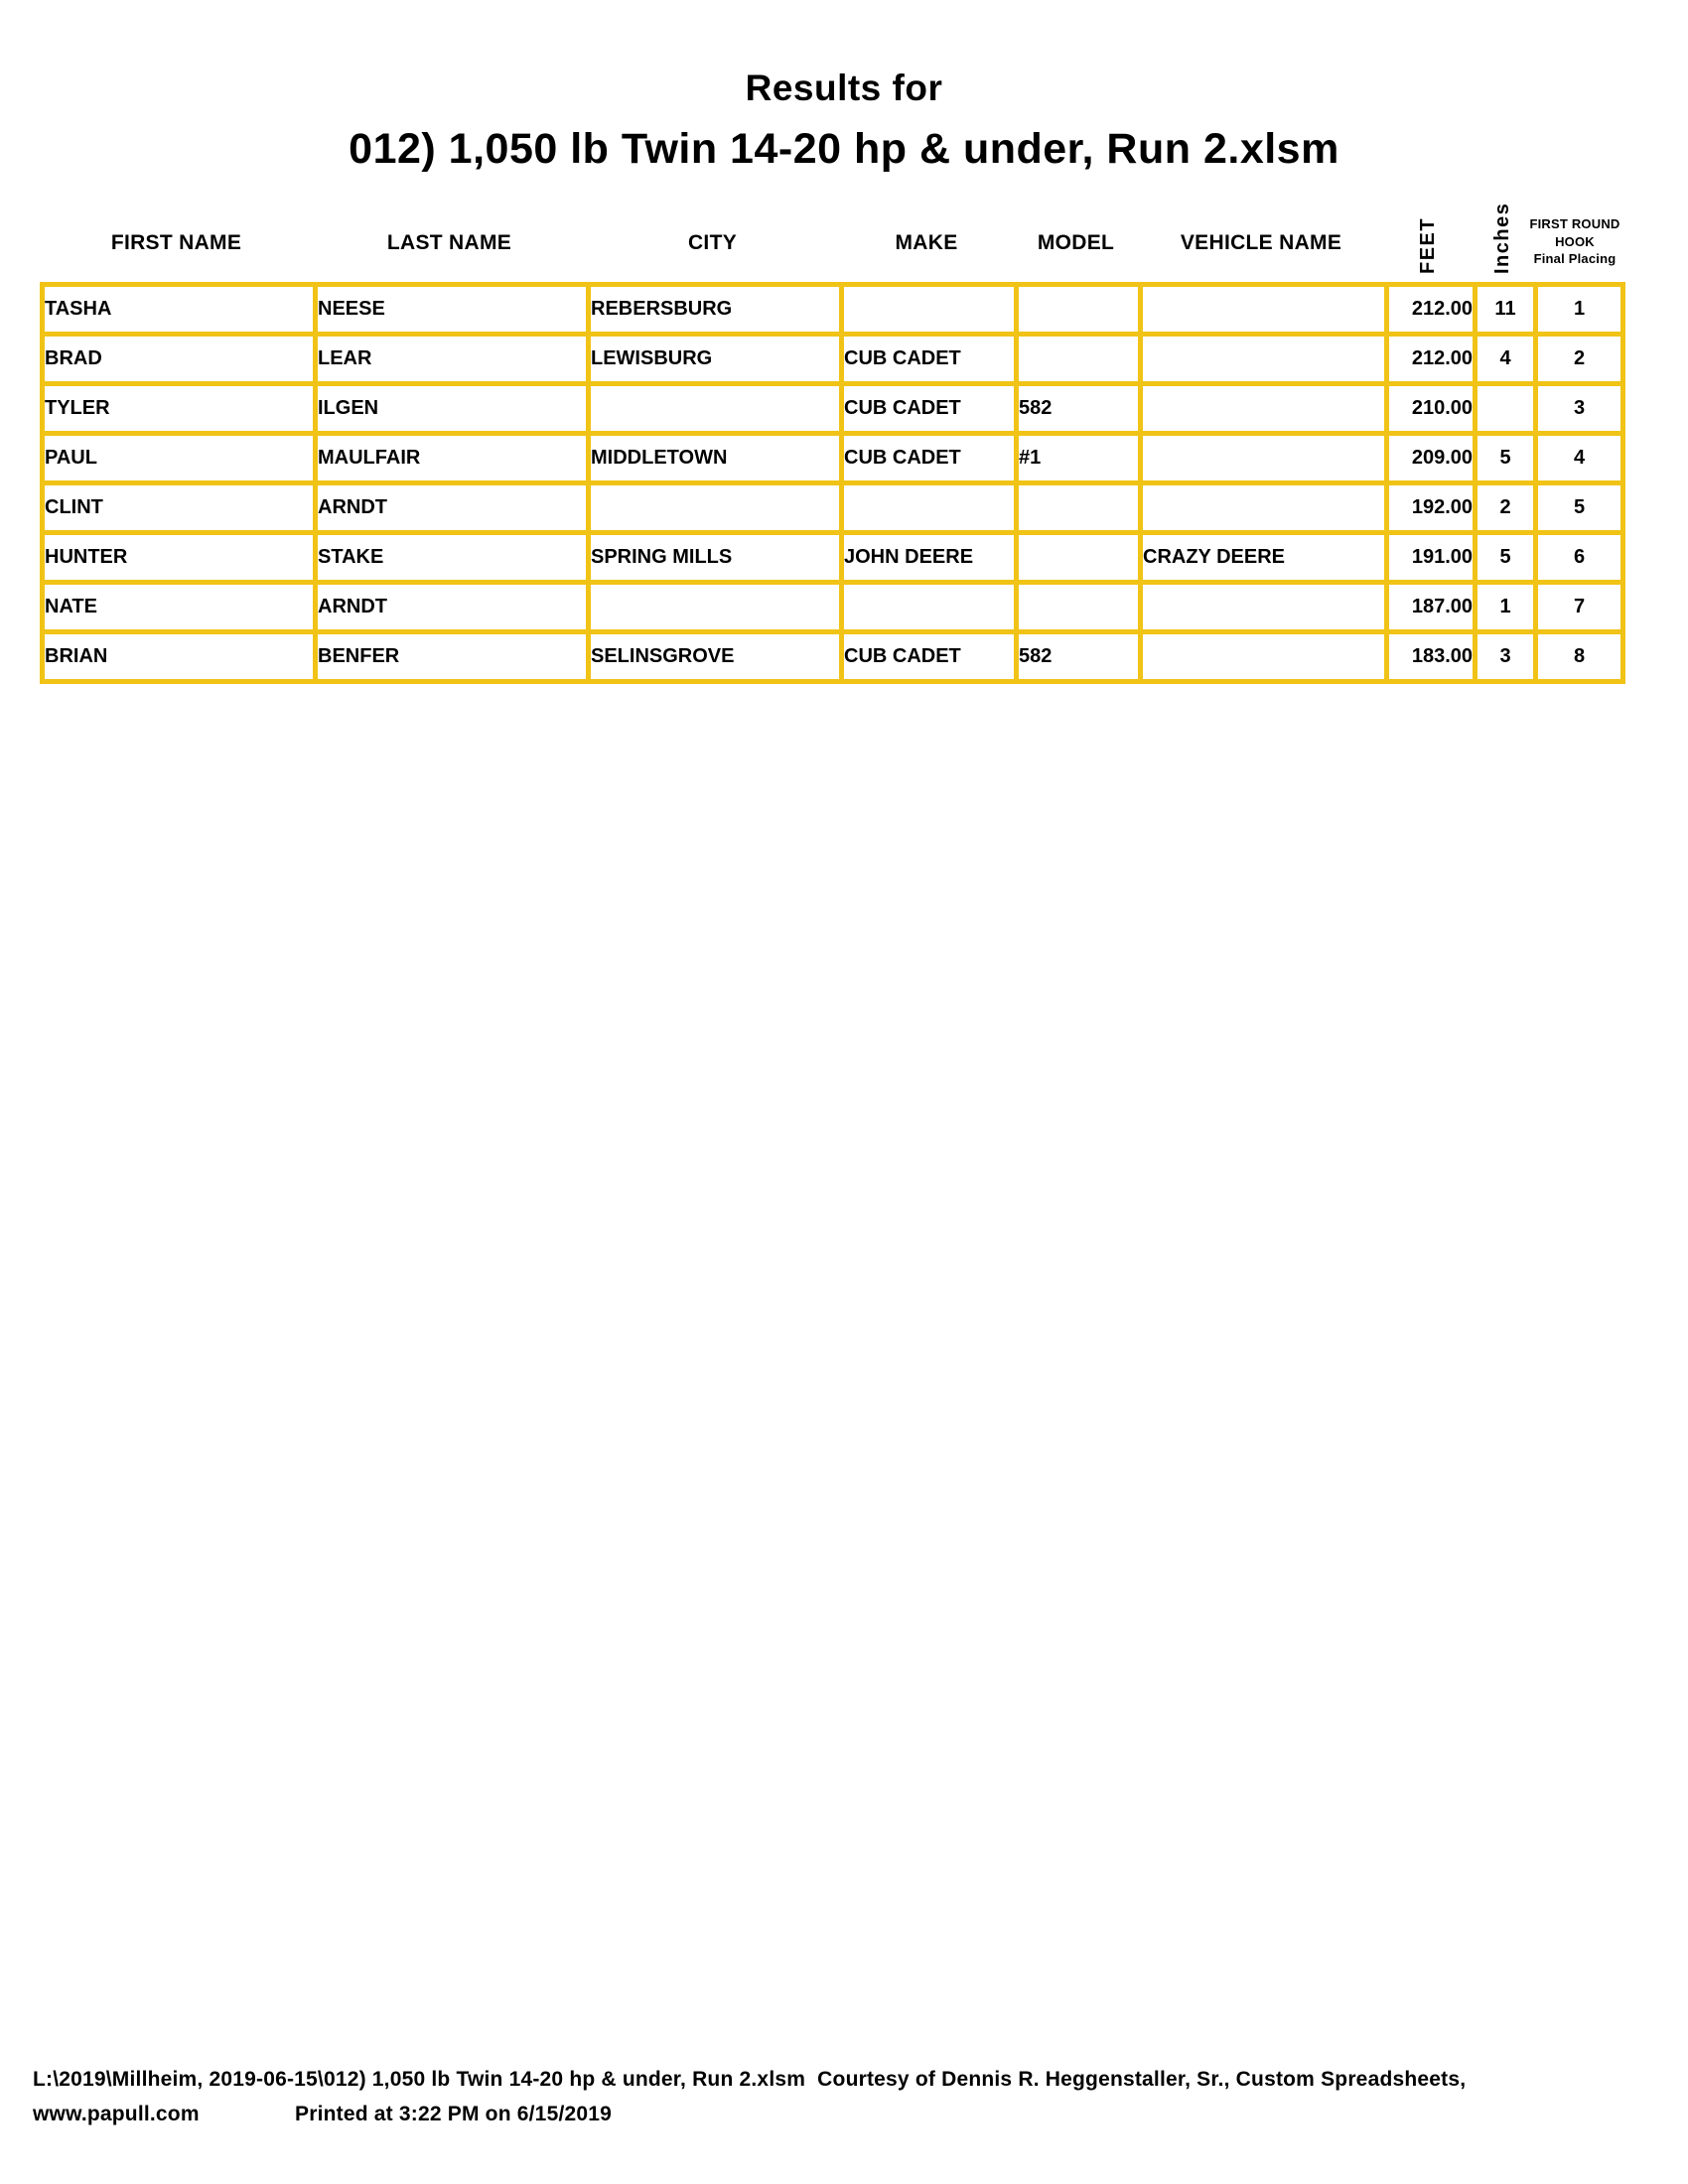  What do you see at coordinates (452, 557) in the screenshot?
I see `cell-last-name: STAKE` at bounding box center [452, 557].